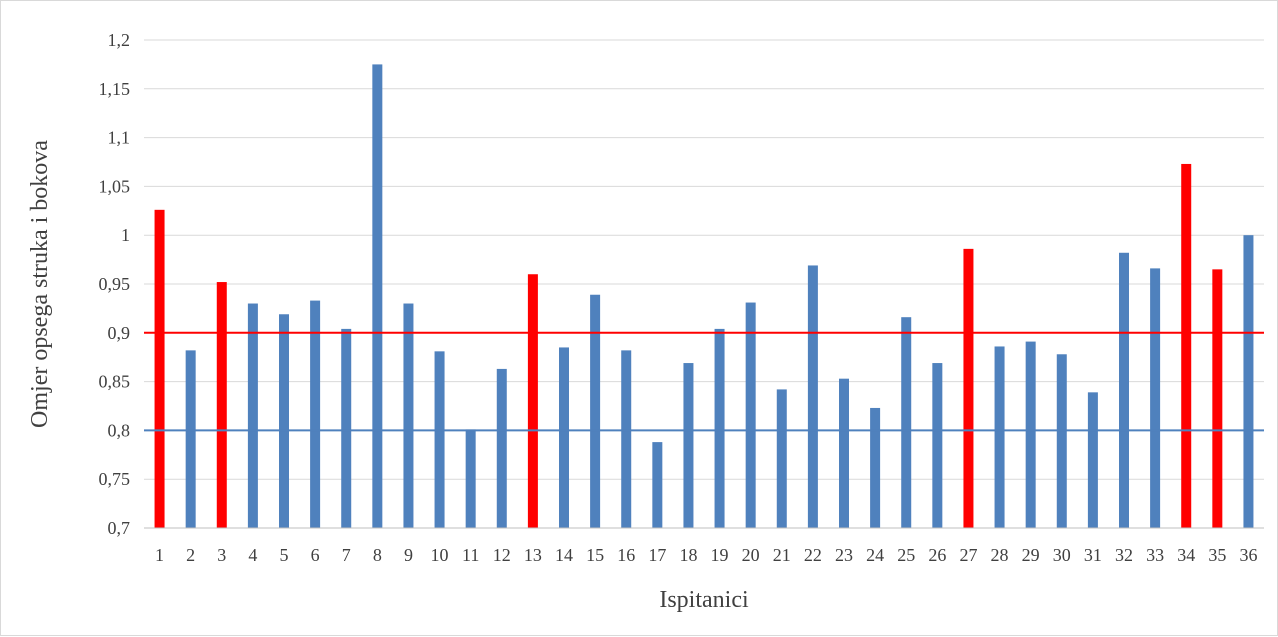 This screenshot has width=1278, height=637. Describe the element at coordinates (115, 89) in the screenshot. I see `y-tick-label: 1,15` at that location.